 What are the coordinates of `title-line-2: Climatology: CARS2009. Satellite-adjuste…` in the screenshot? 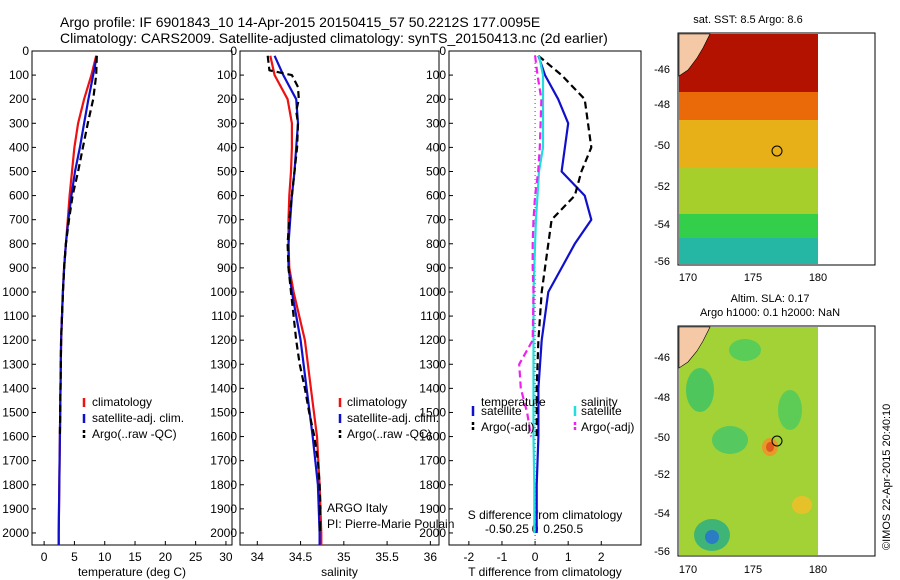 It's located at (334, 38).